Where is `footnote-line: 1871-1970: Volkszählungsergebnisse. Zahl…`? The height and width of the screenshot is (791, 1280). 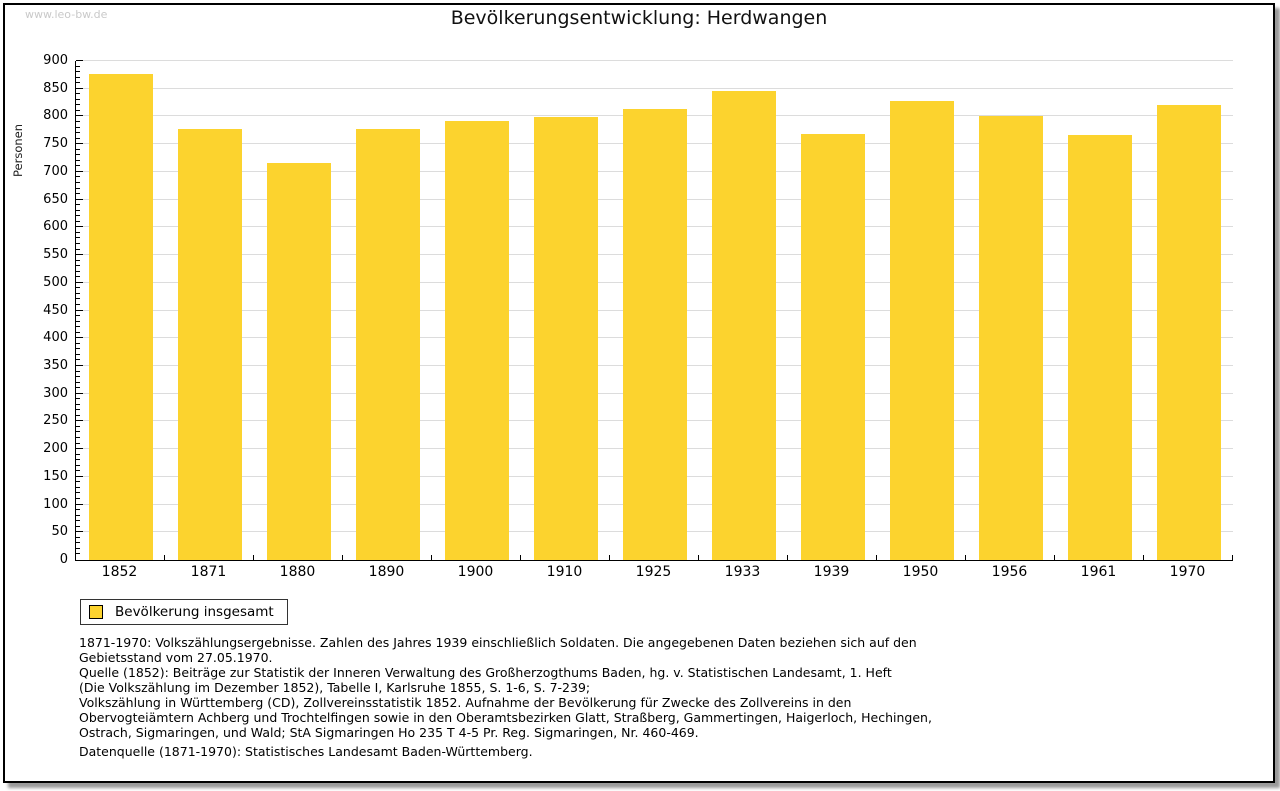
footnote-line: 1871-1970: Volkszählungsergebnisse. Zahl… is located at coordinates (498, 642).